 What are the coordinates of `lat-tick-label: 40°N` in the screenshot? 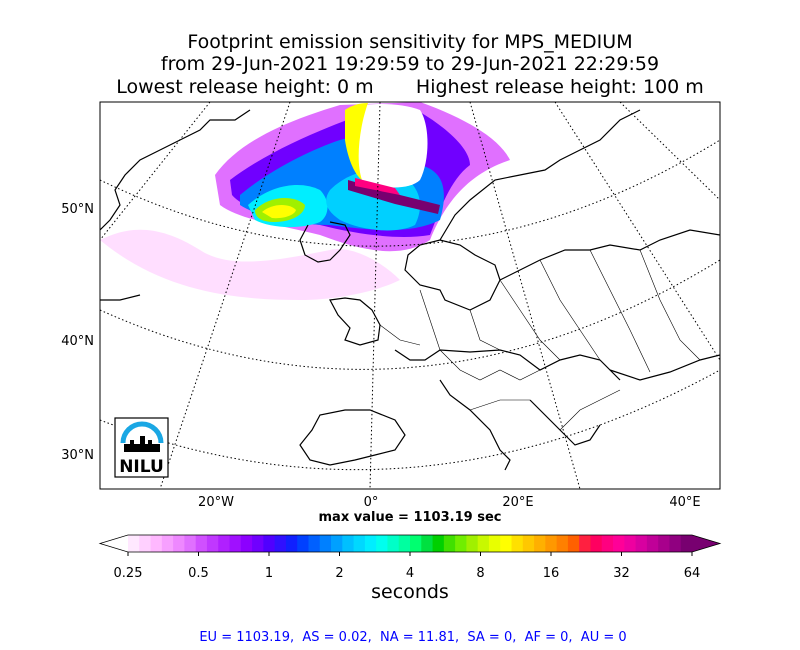 It's located at (77, 341).